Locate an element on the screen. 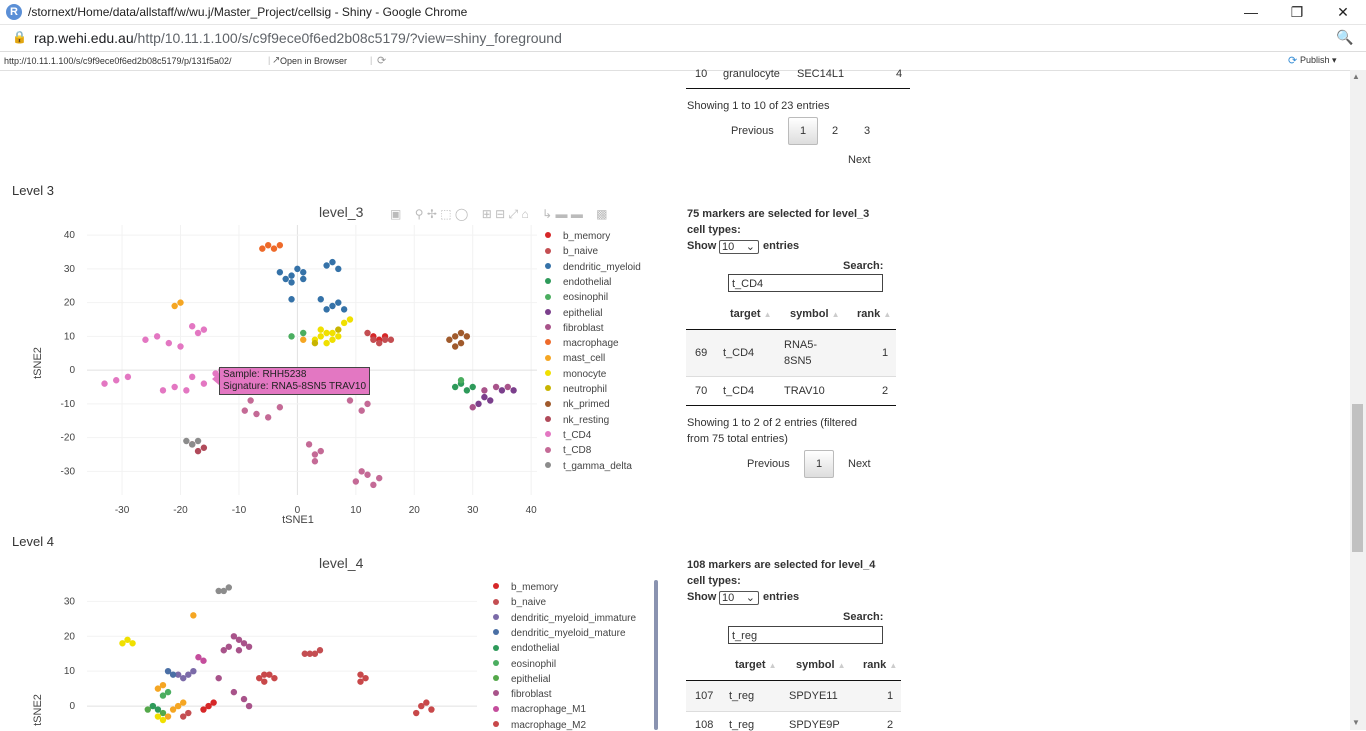 Image resolution: width=1366 pixels, height=731 pixels. legend-item: t_CD4 is located at coordinates (568, 435).